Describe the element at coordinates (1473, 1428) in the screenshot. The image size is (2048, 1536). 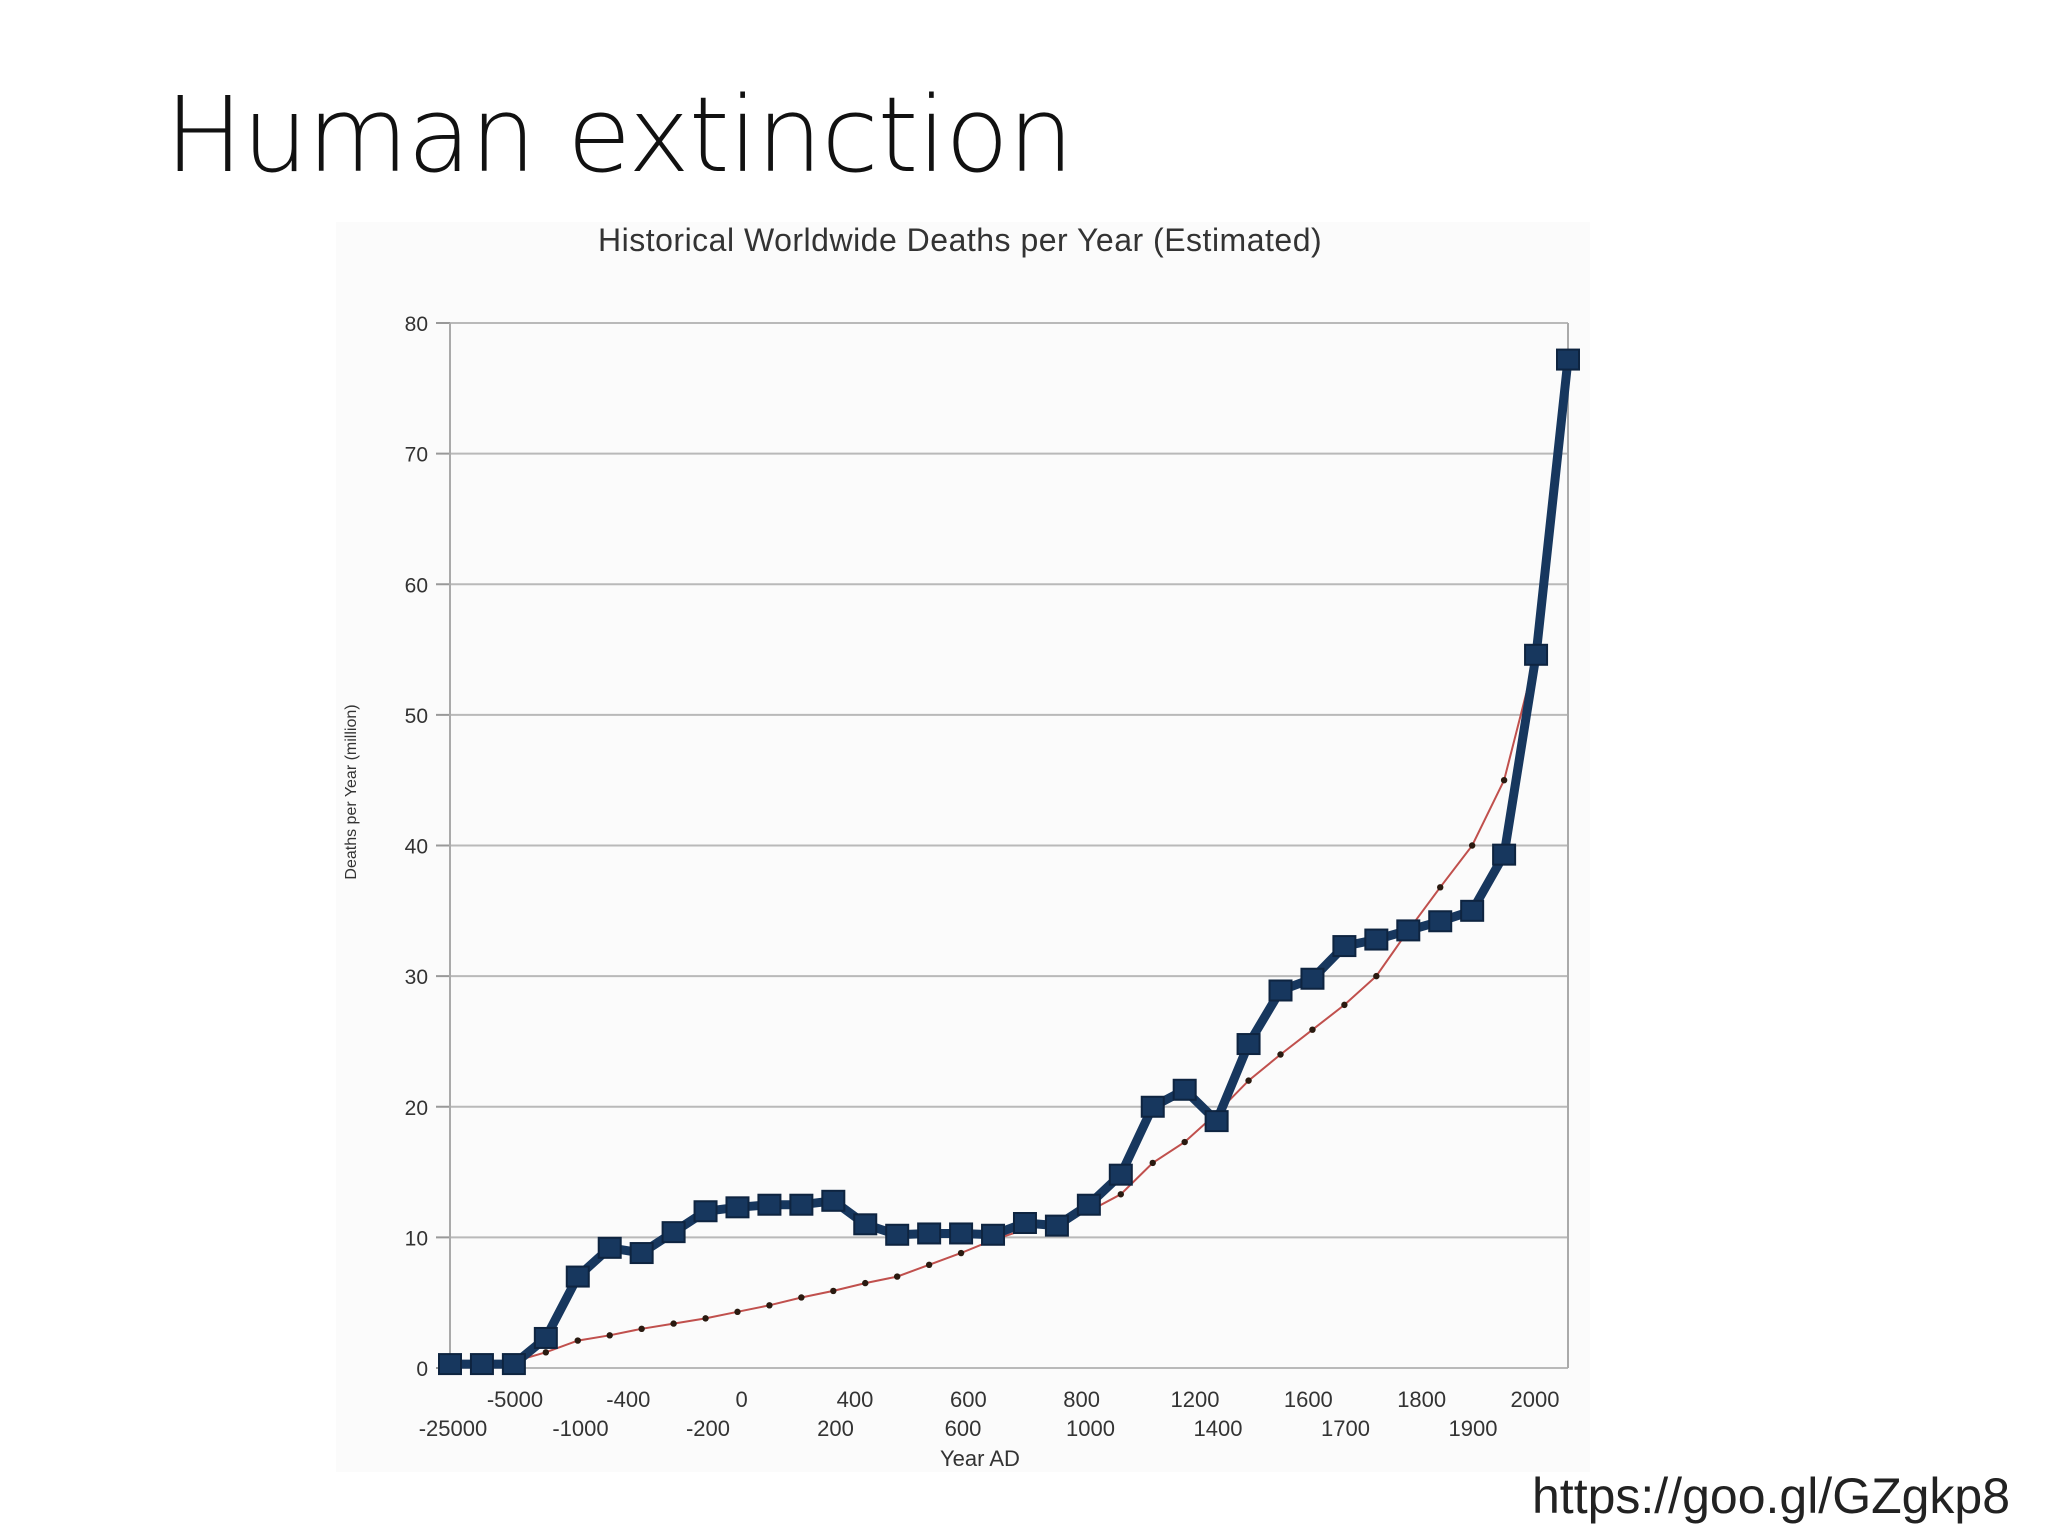
I see `x-tick-label: 1900` at that location.